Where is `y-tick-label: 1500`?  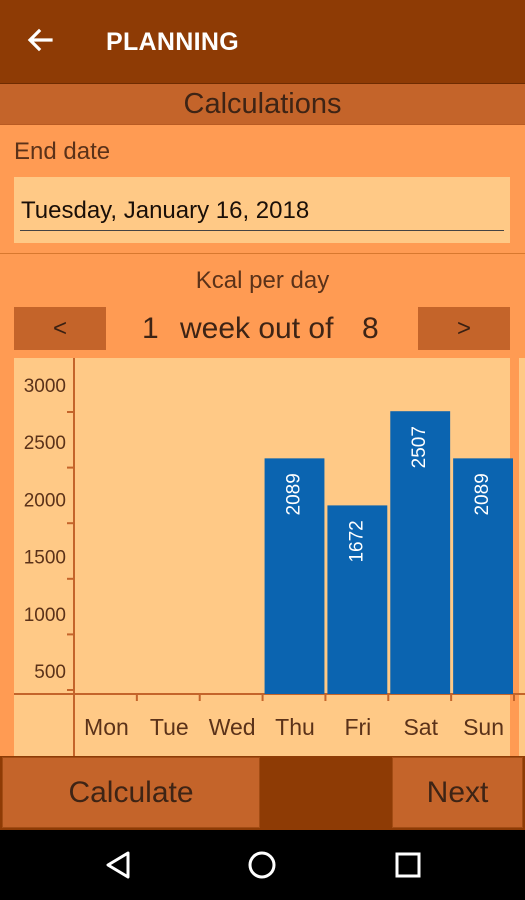
y-tick-label: 1500 is located at coordinates (45, 558).